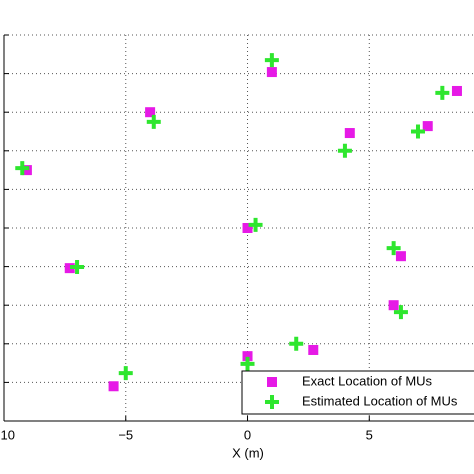  Describe the element at coordinates (7, 434) in the screenshot. I see `x-tick-label: −10` at that location.